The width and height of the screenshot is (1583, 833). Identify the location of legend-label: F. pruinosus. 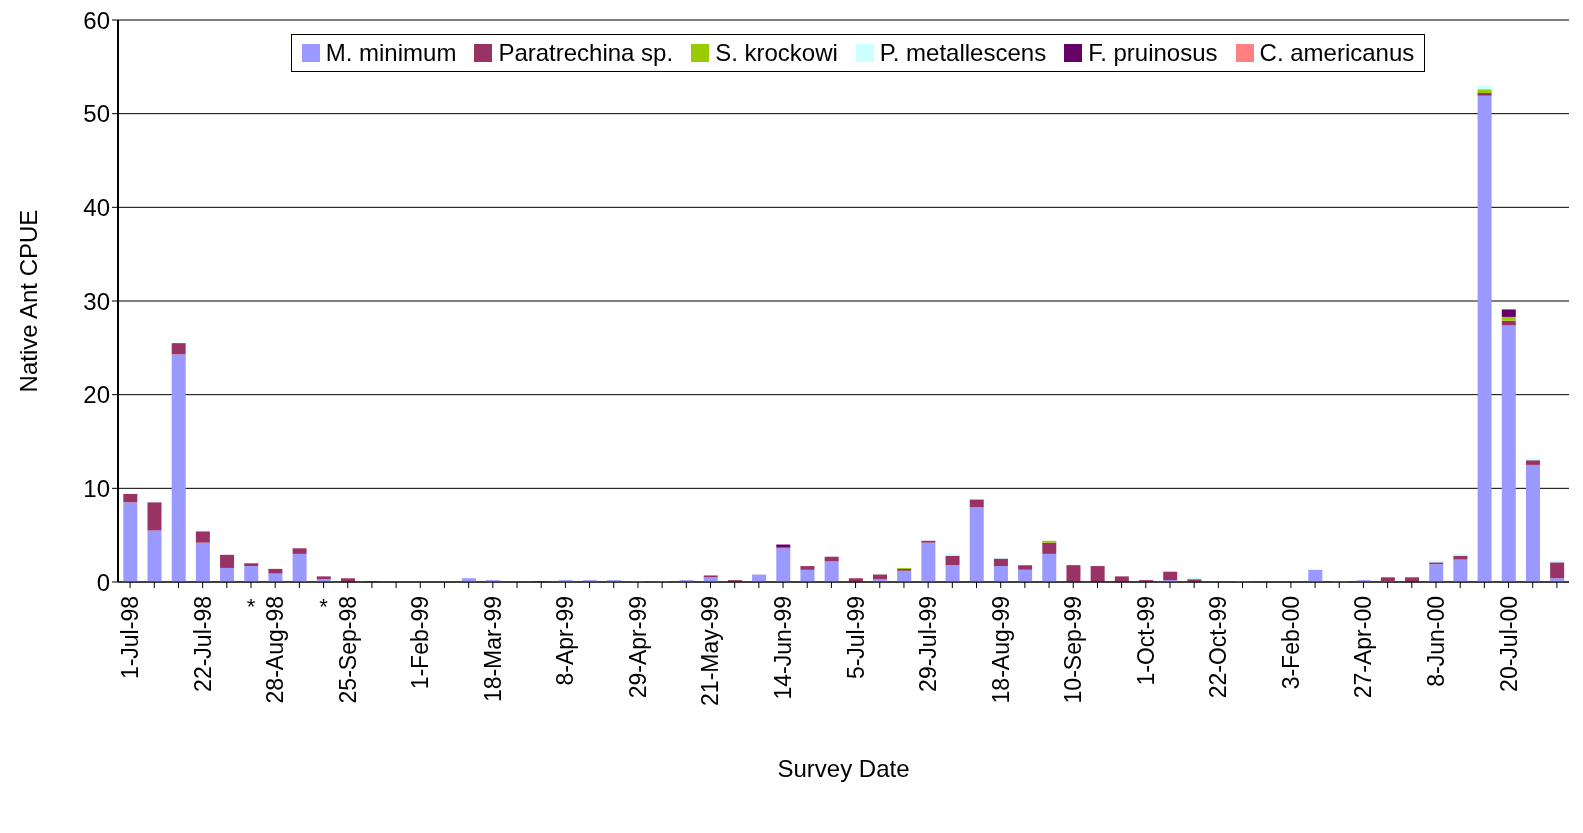
(1153, 53).